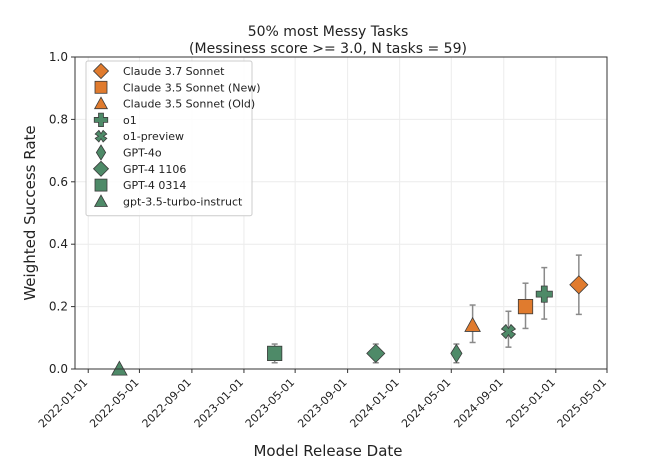 Image resolution: width=651 pixels, height=468 pixels. I want to click on point-gpt-3-5-turbo-instruct, so click(119, 368).